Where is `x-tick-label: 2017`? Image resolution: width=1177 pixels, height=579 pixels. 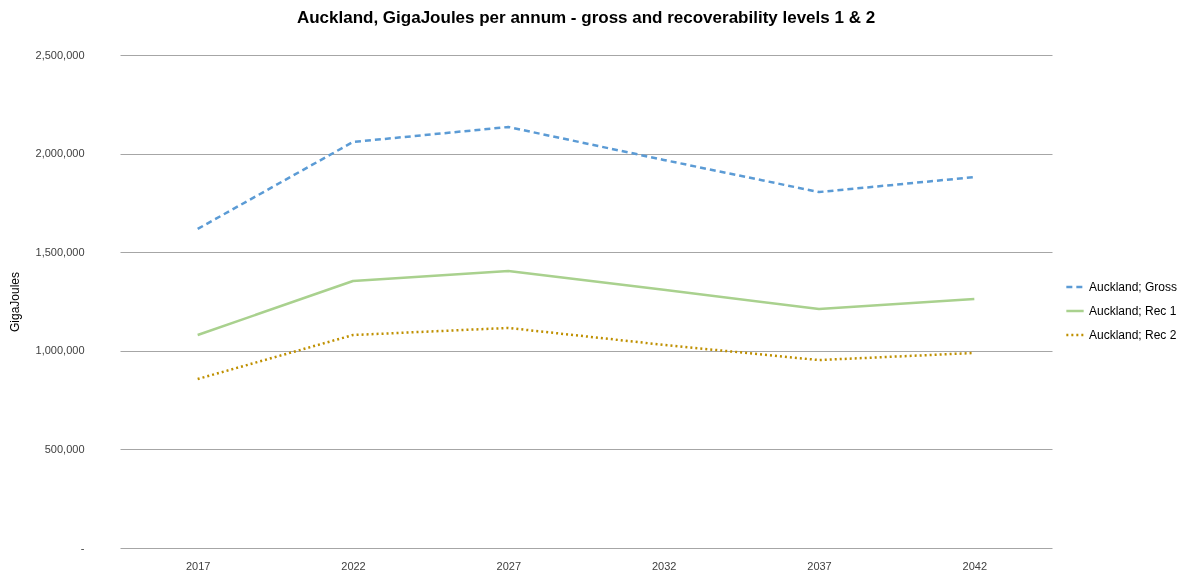 x-tick-label: 2017 is located at coordinates (198, 565).